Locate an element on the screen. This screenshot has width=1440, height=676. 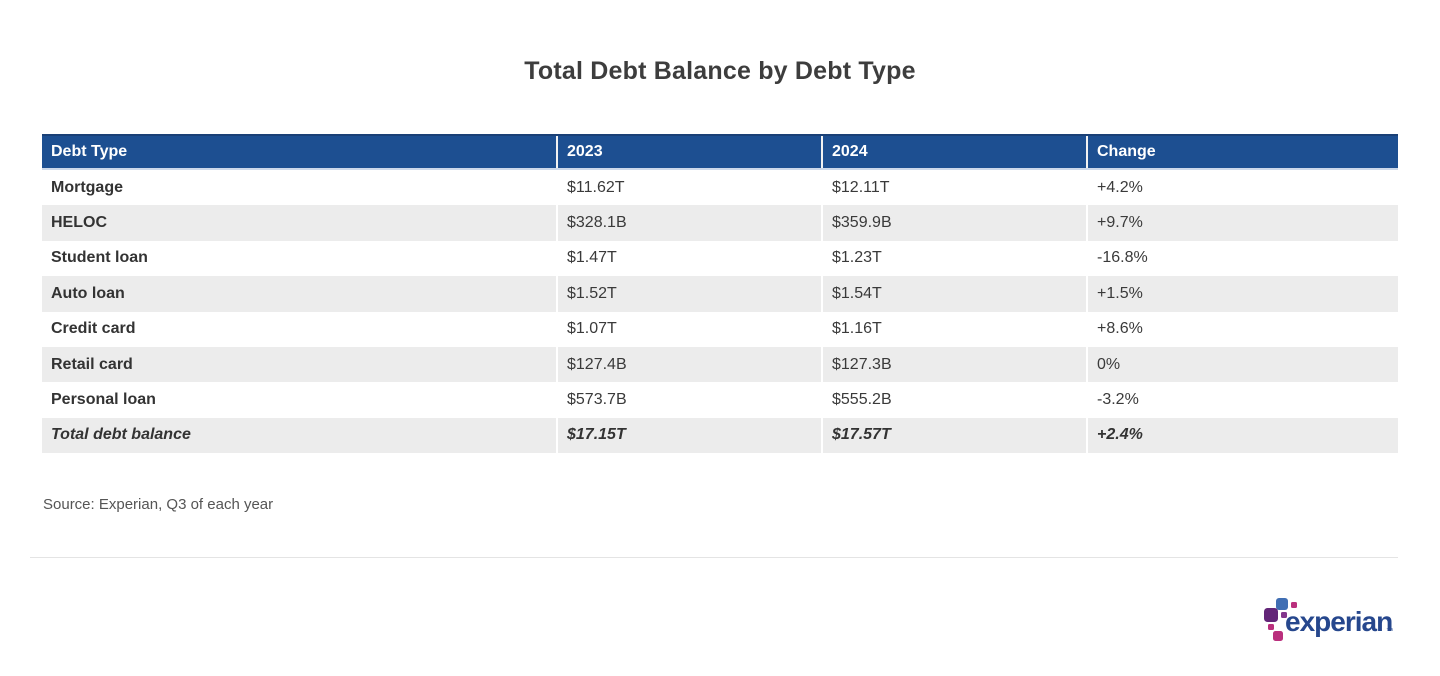
cell-2024: $12.11T is located at coordinates (954, 187).